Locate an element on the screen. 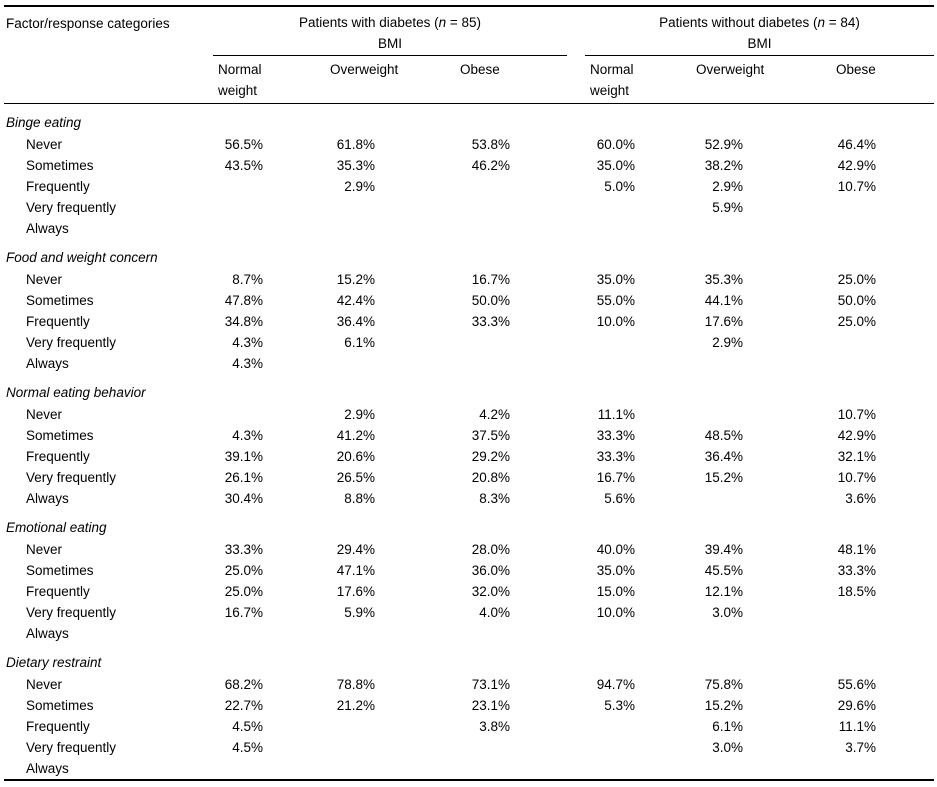 This screenshot has height=787, width=937. percentage-value: 8.3% is located at coordinates (494, 498).